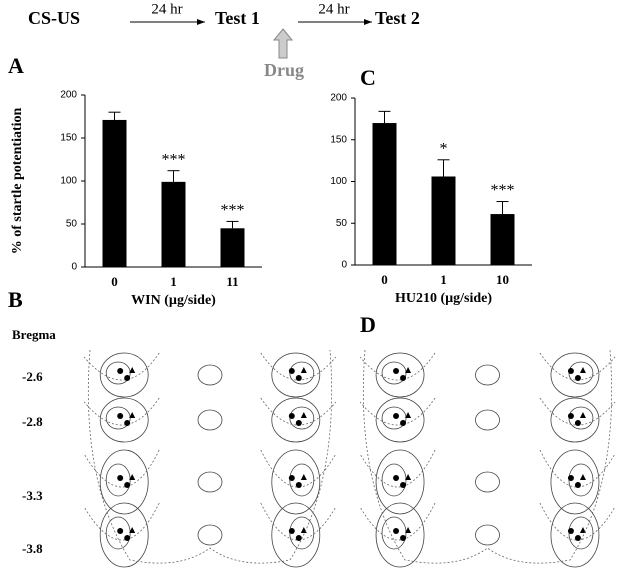  Describe the element at coordinates (443, 279) in the screenshot. I see `x-tick-label: 1` at that location.